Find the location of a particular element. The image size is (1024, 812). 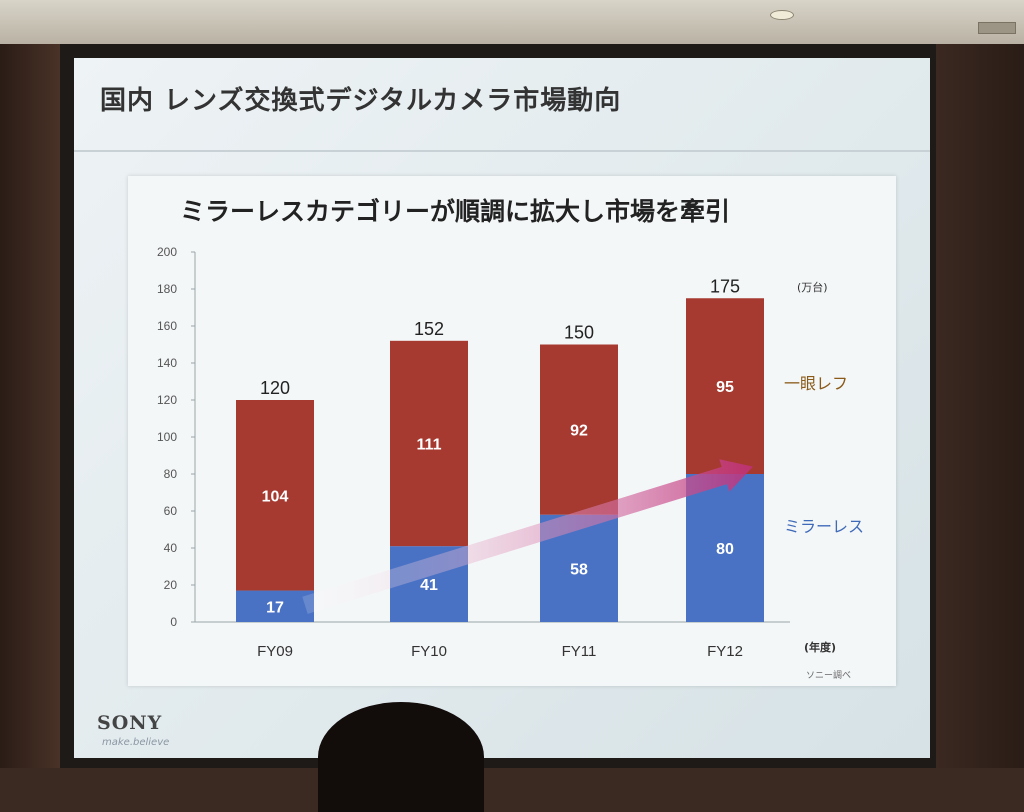

data-label-mirrorless: 41 is located at coordinates (429, 585).